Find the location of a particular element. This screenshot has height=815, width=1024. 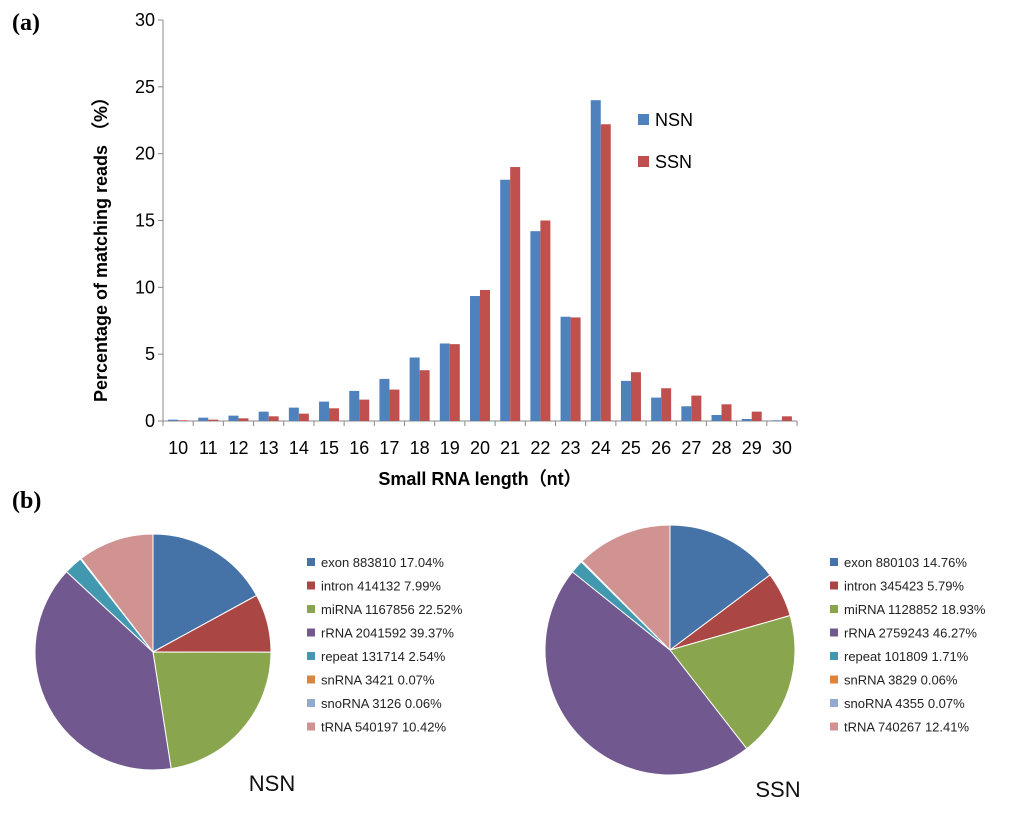

x-tick-label: 12 is located at coordinates (238, 448).